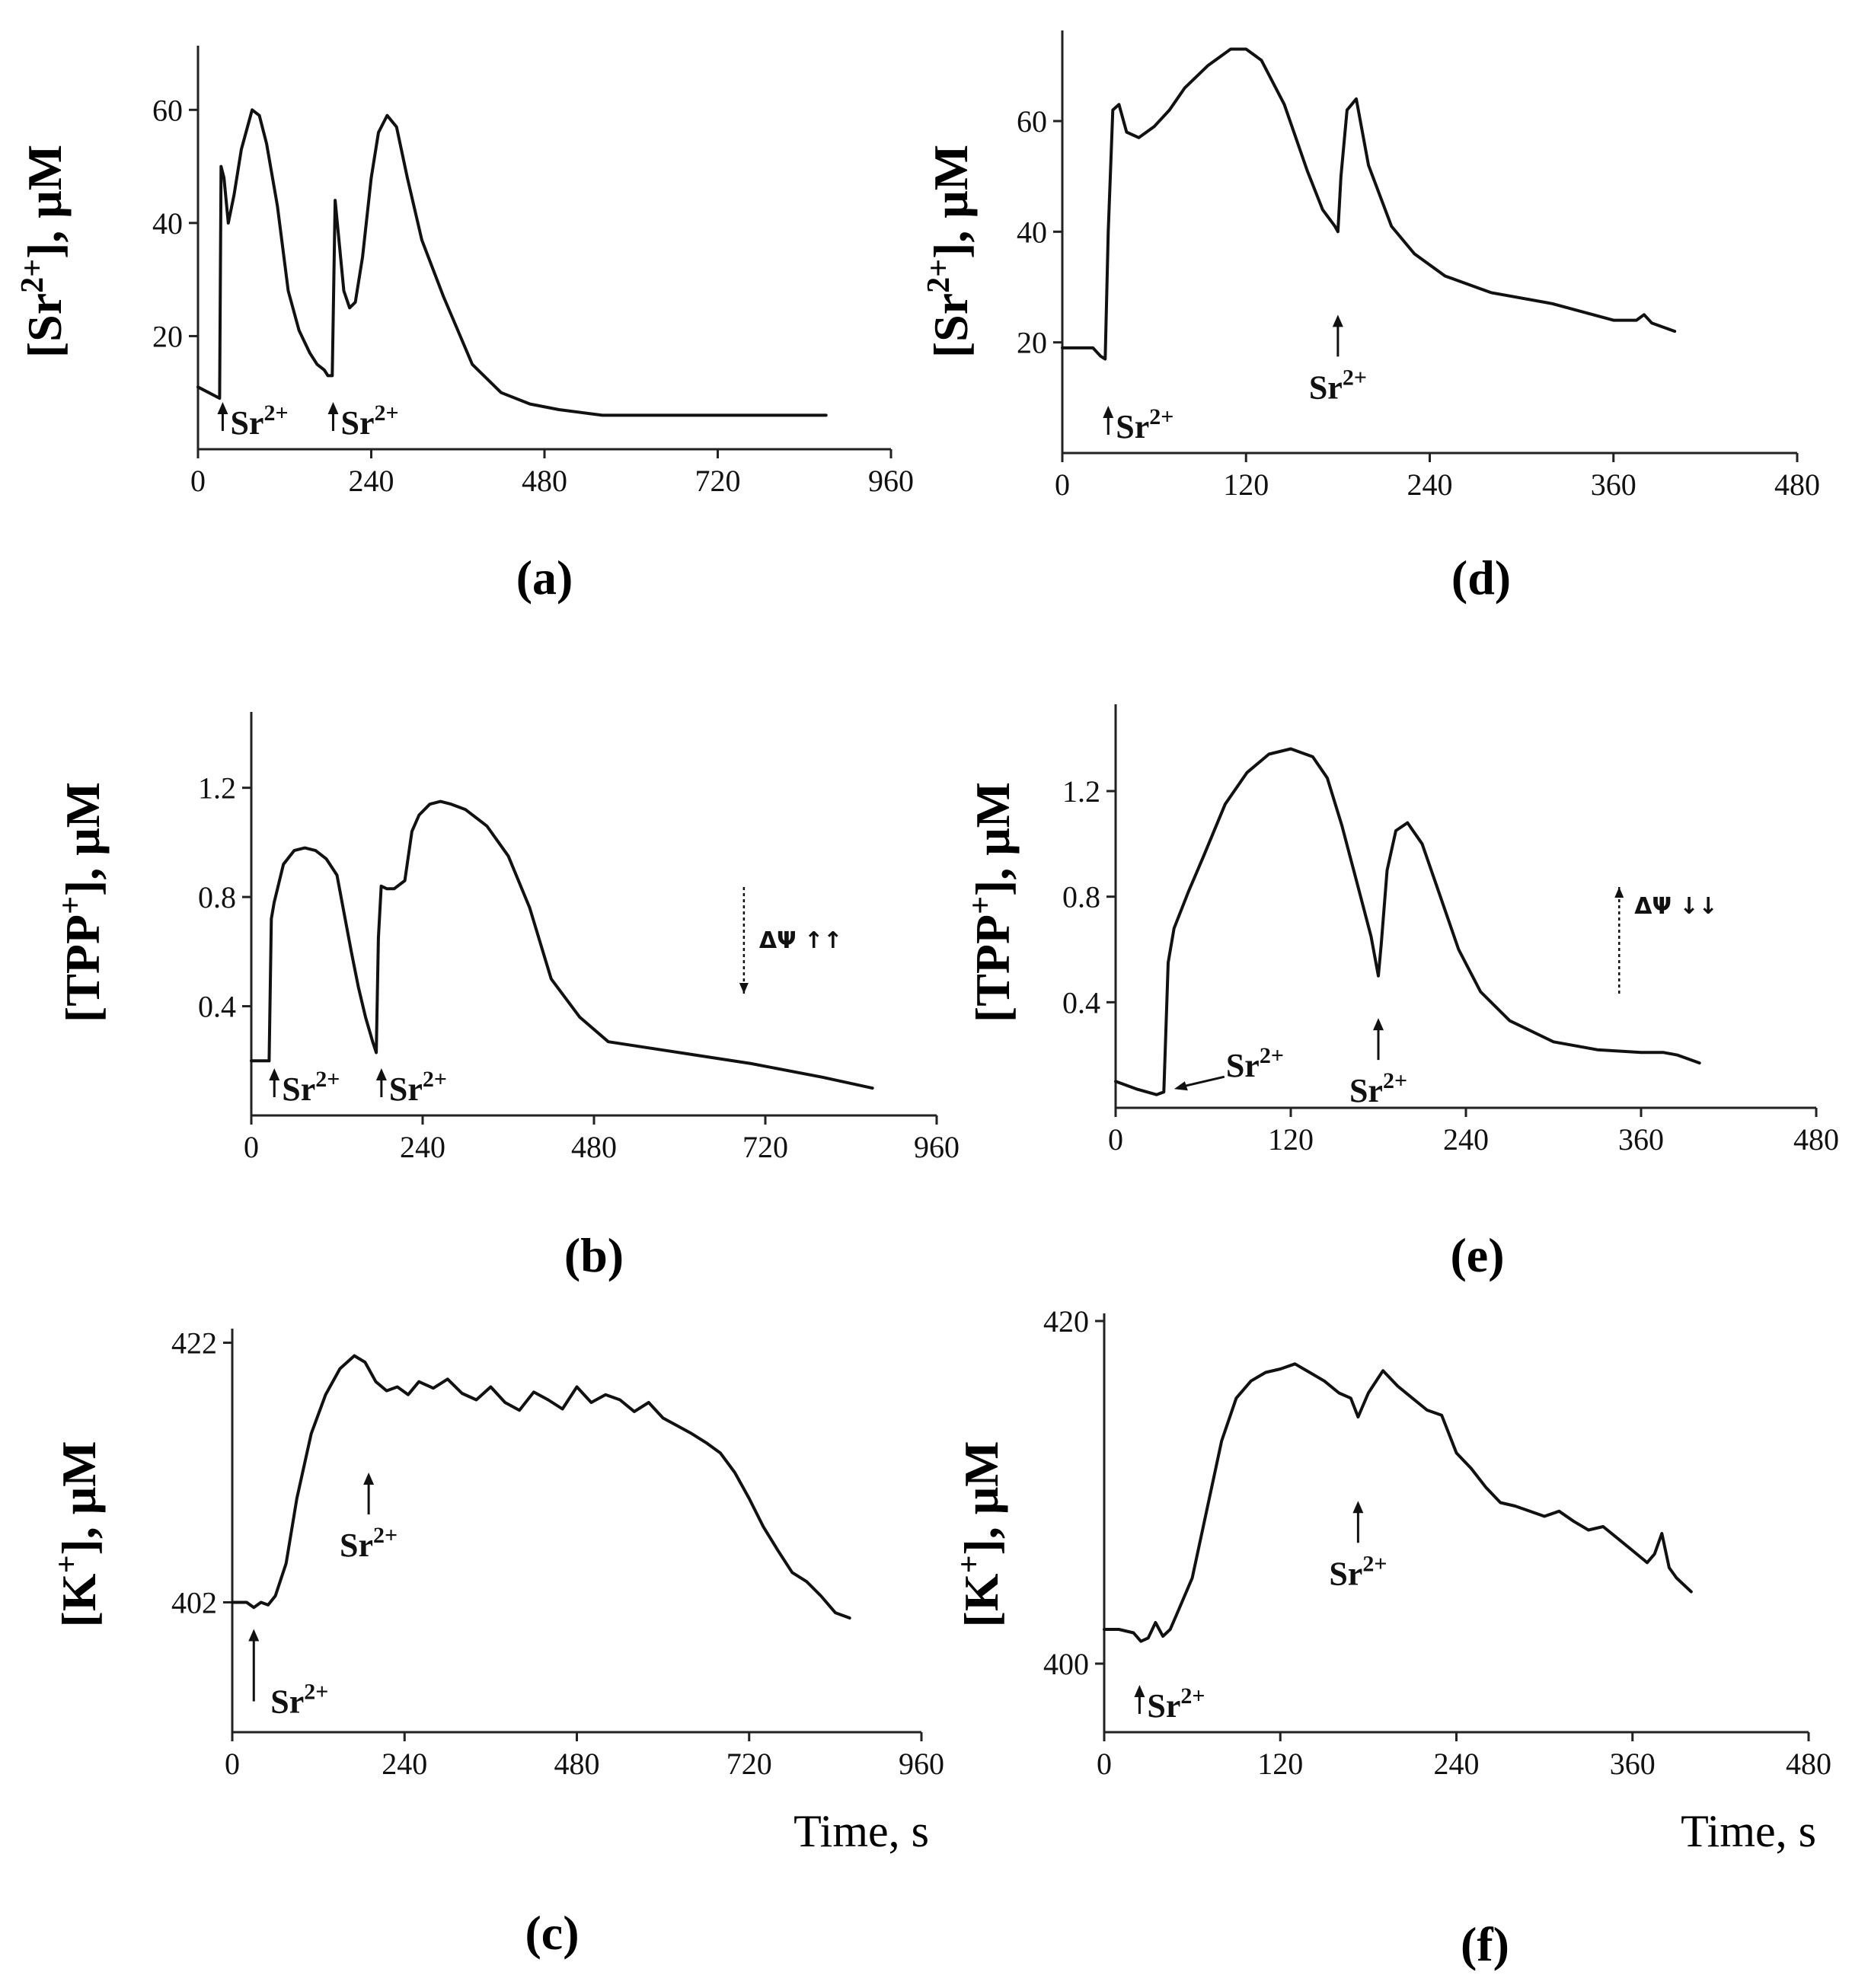  What do you see at coordinates (194, 1603) in the screenshot?
I see `y-tick-label: 402` at bounding box center [194, 1603].